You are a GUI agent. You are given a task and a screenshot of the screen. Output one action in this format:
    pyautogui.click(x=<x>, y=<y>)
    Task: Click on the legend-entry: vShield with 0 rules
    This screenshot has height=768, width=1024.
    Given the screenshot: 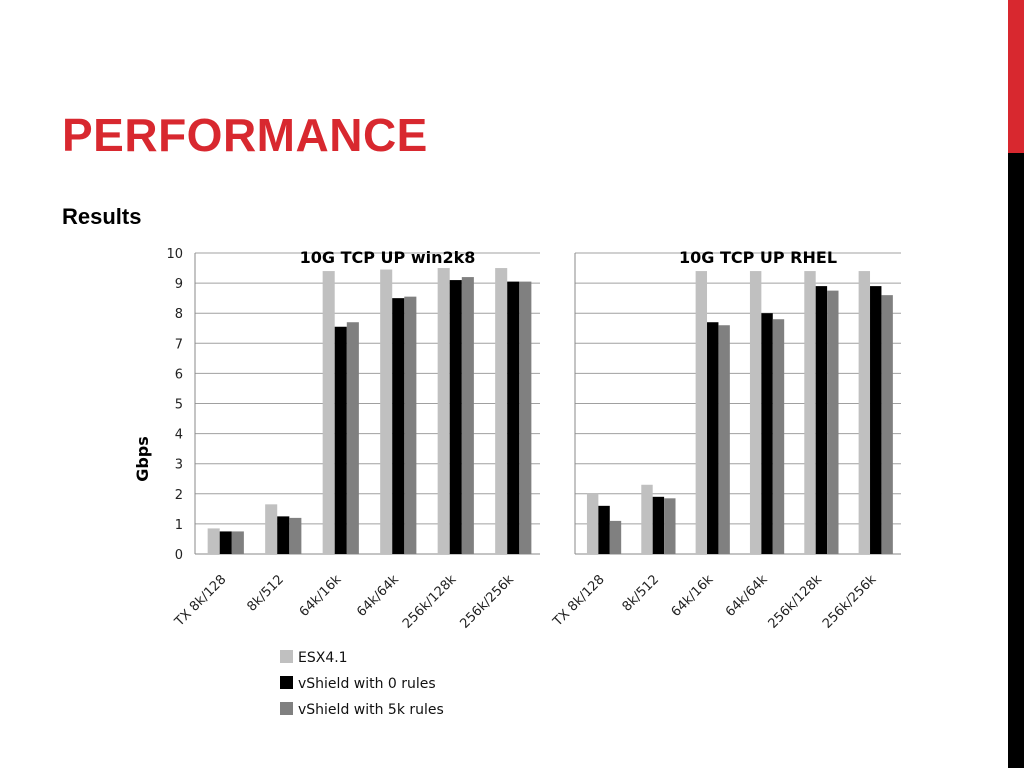 What is the action you would take?
    pyautogui.click(x=367, y=684)
    